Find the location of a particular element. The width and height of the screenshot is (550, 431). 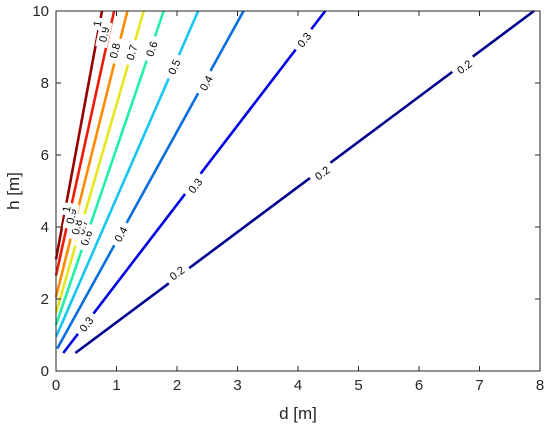

y-tick-label: 6 is located at coordinates (45, 155).